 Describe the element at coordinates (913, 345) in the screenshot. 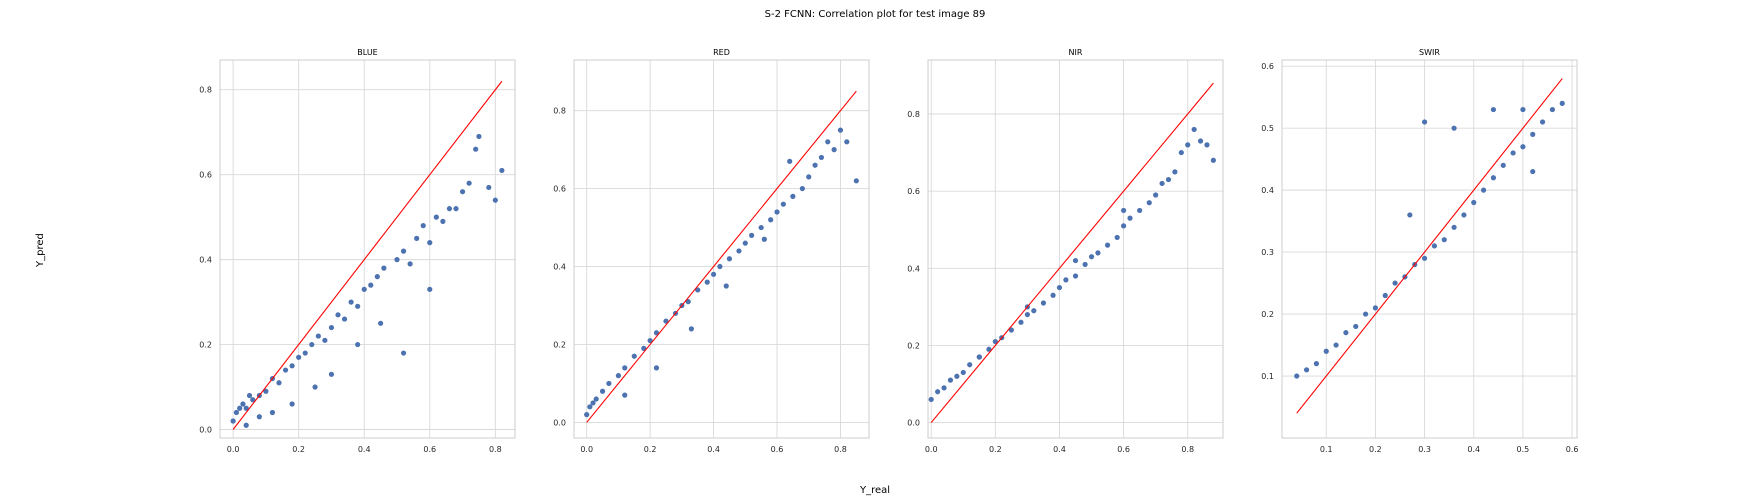

I see `y-tick-label: 0.2` at that location.